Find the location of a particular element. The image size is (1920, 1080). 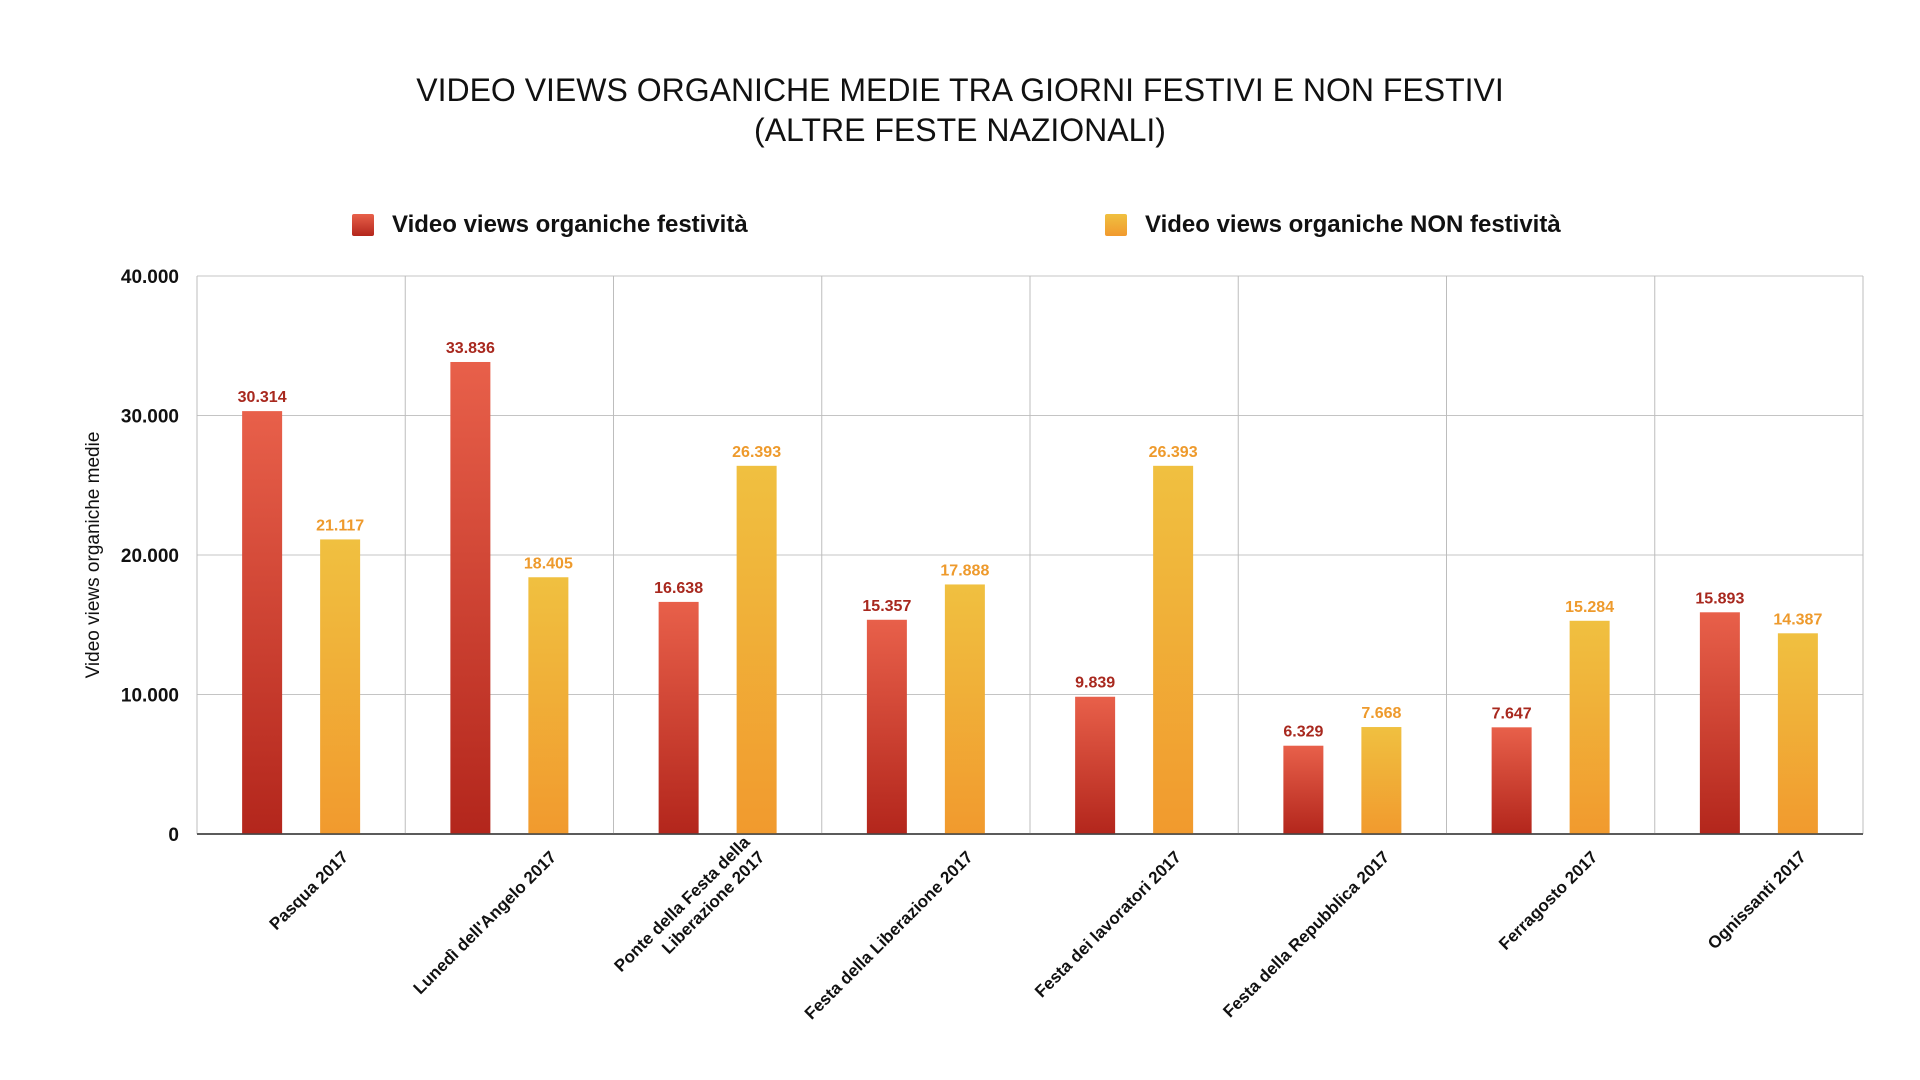

x-tick-label-line: Ferragosto 2017 is located at coordinates (1548, 900).